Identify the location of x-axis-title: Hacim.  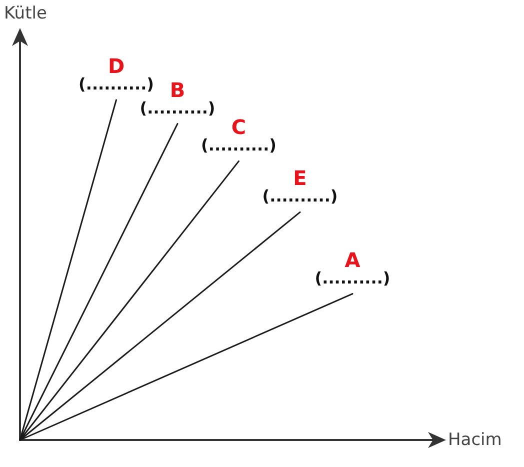
(475, 440).